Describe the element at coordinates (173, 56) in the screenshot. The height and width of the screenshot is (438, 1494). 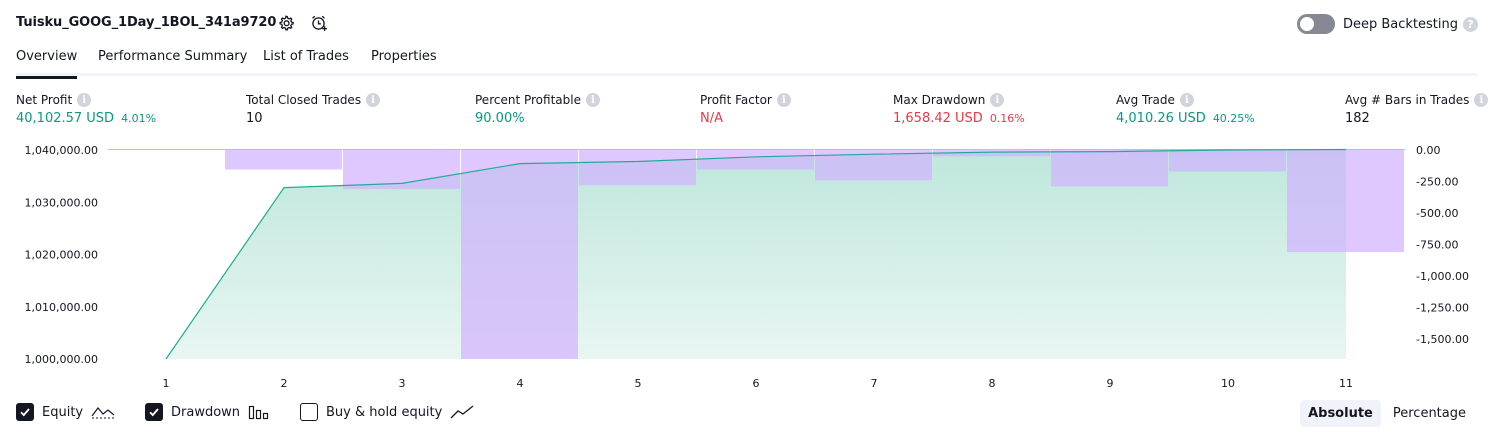
I see `tab-performance-summary: Performance Summary` at that location.